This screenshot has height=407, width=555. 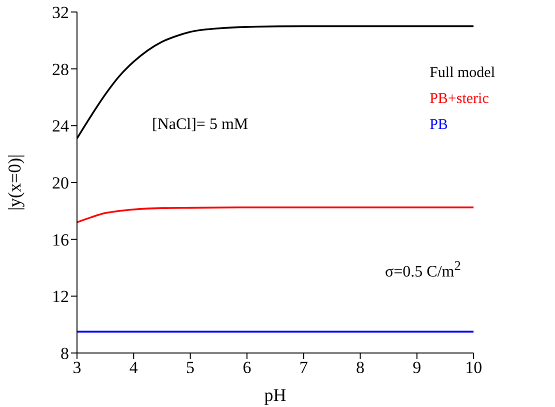 What do you see at coordinates (473, 368) in the screenshot?
I see `x-tick-label: 10` at bounding box center [473, 368].